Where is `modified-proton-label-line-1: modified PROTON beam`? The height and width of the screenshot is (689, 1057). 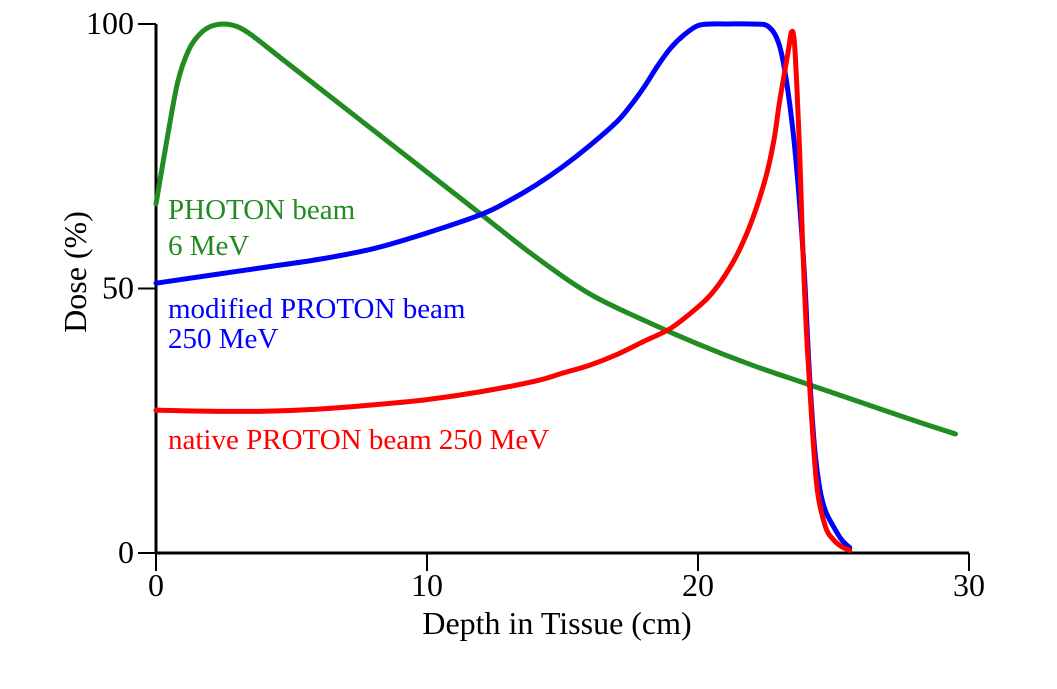 modified-proton-label-line-1: modified PROTON beam is located at coordinates (317, 309).